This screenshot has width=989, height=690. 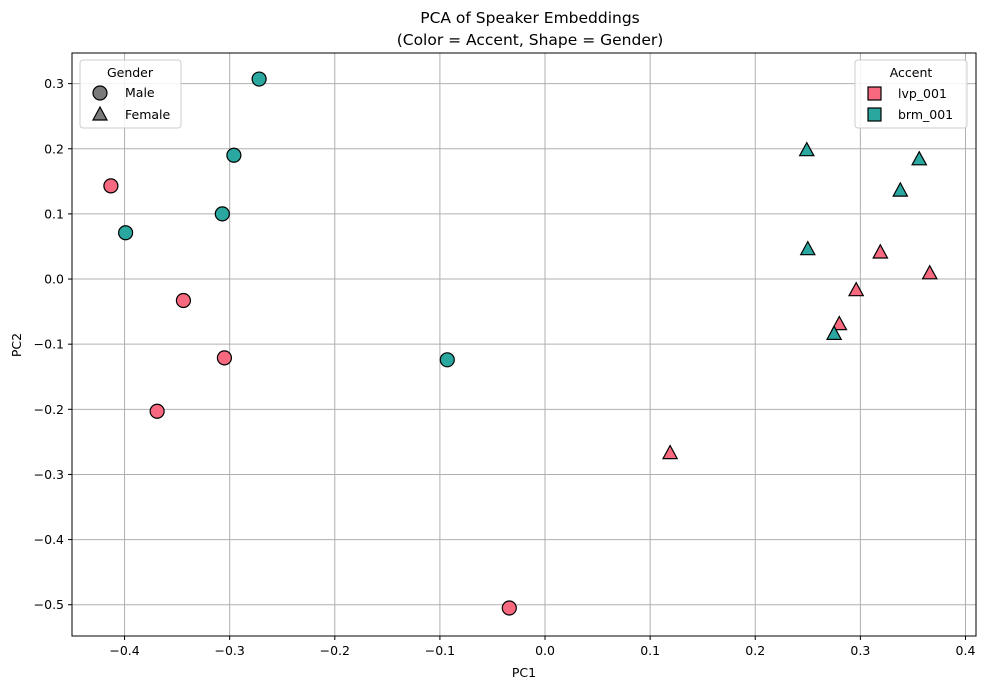 I want to click on male-legend-label: Male, so click(x=140, y=92).